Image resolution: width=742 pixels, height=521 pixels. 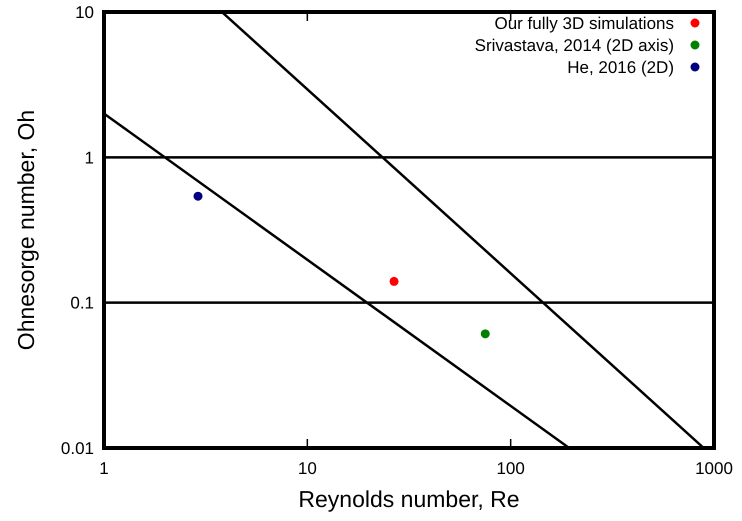 I want to click on y-tick-label: 10, so click(x=84, y=12).